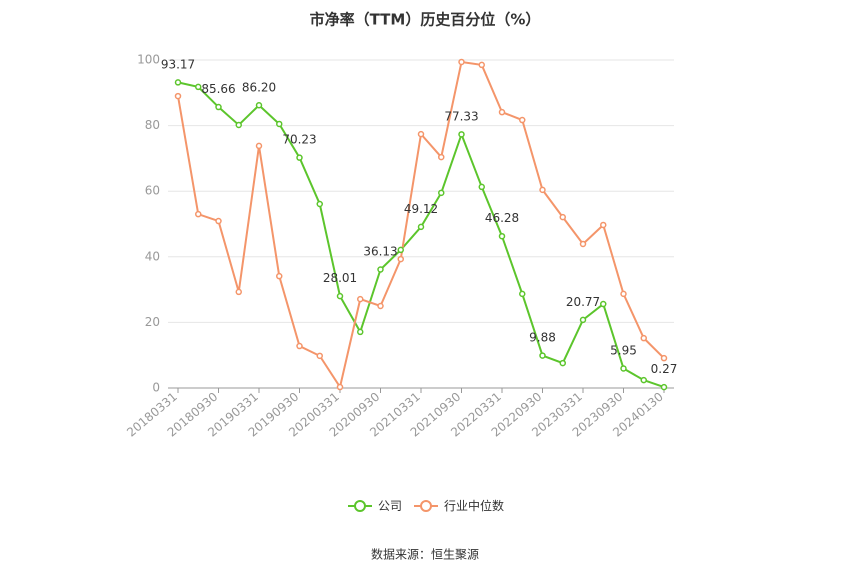 This screenshot has width=850, height=579. Describe the element at coordinates (299, 140) in the screenshot. I see `data-label: 70.23` at that location.